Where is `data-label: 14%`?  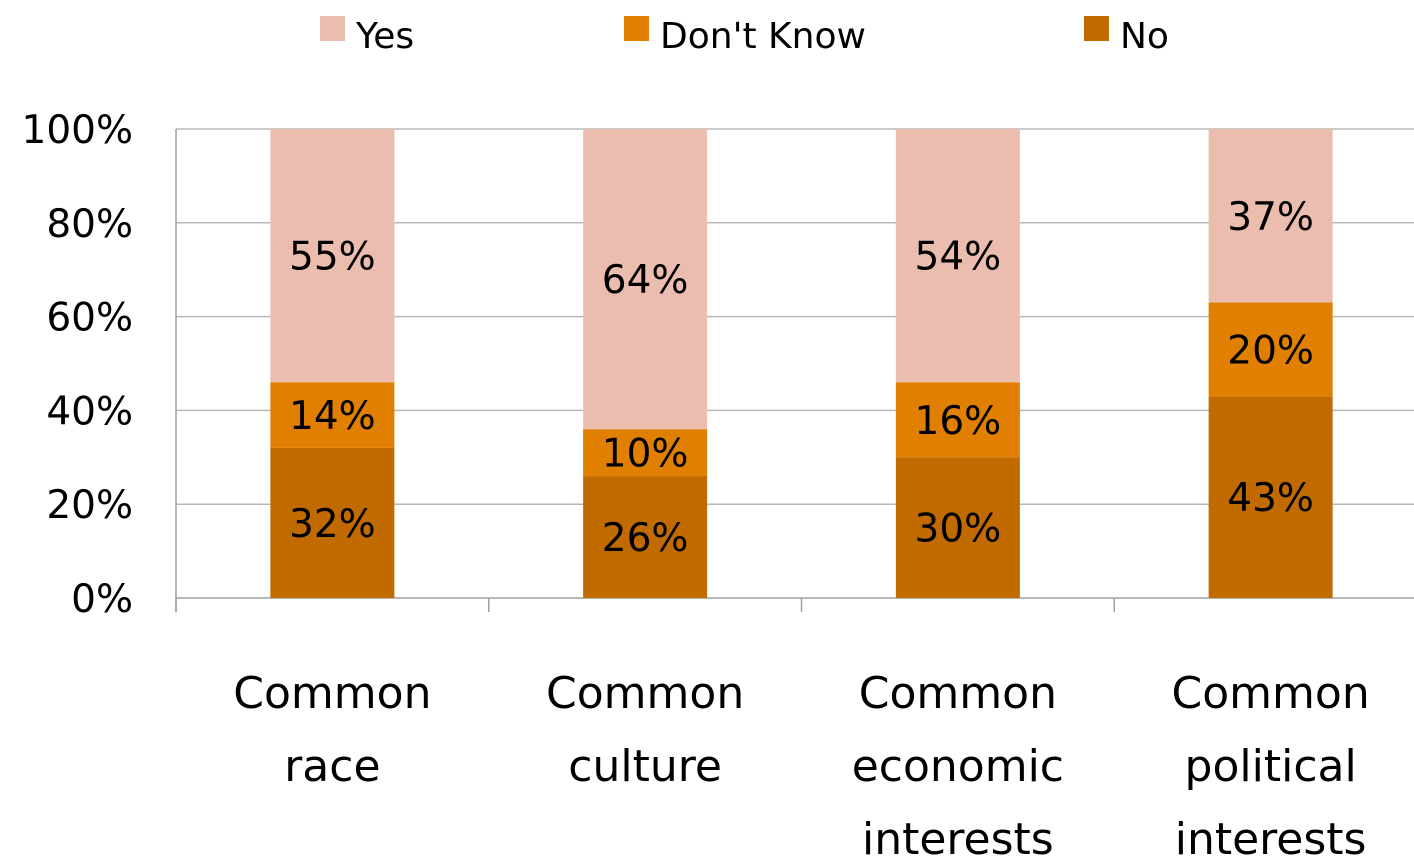
data-label: 14% is located at coordinates (332, 416).